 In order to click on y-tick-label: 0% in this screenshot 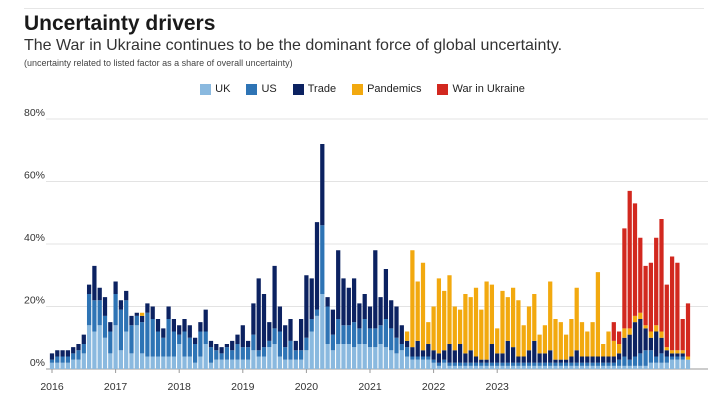, I will do `click(37, 363)`.